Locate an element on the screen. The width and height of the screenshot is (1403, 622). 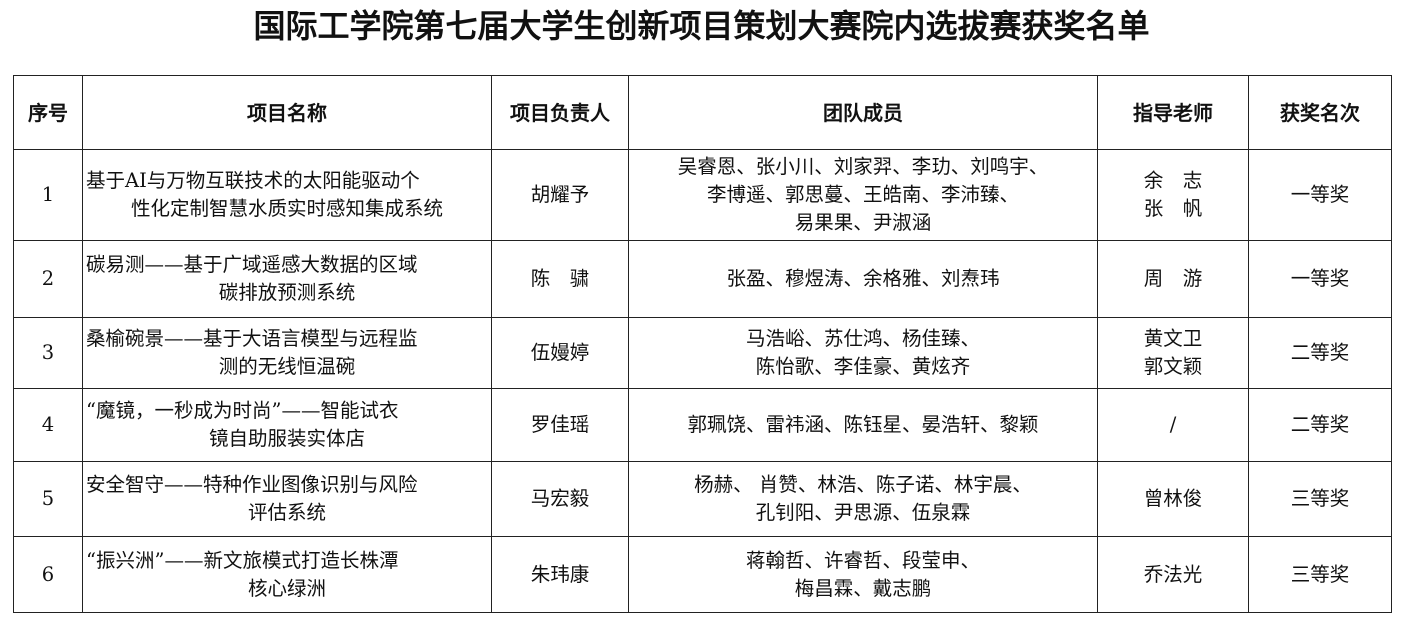
row-number: 2 is located at coordinates (48, 279).